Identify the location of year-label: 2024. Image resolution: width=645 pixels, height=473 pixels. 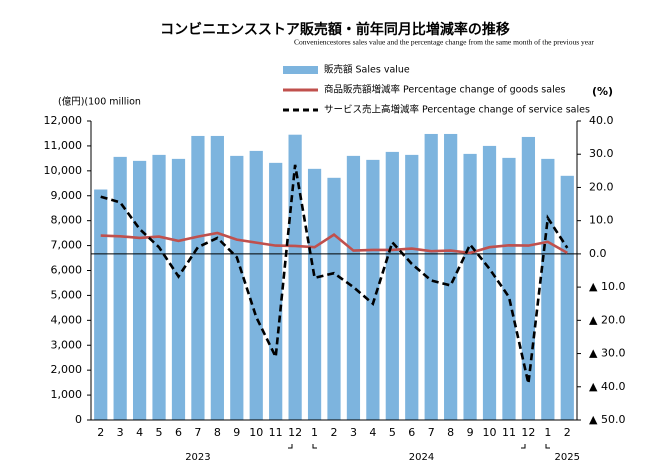
(421, 457).